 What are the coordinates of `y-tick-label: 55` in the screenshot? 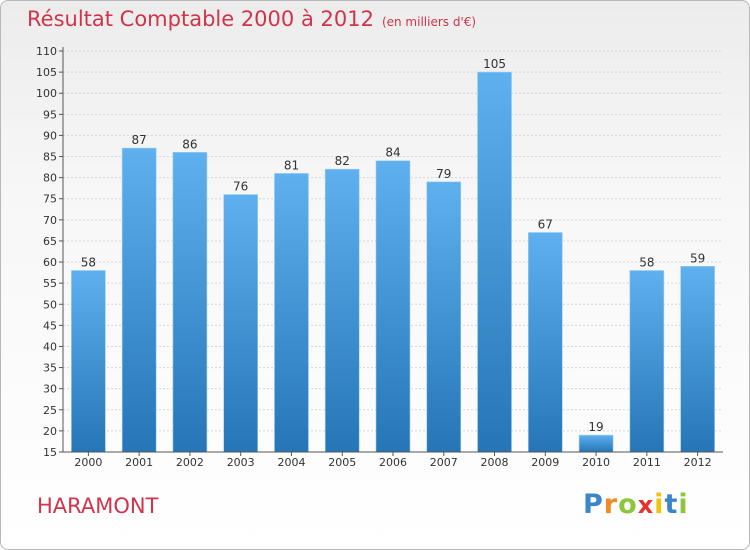 It's located at (50, 283).